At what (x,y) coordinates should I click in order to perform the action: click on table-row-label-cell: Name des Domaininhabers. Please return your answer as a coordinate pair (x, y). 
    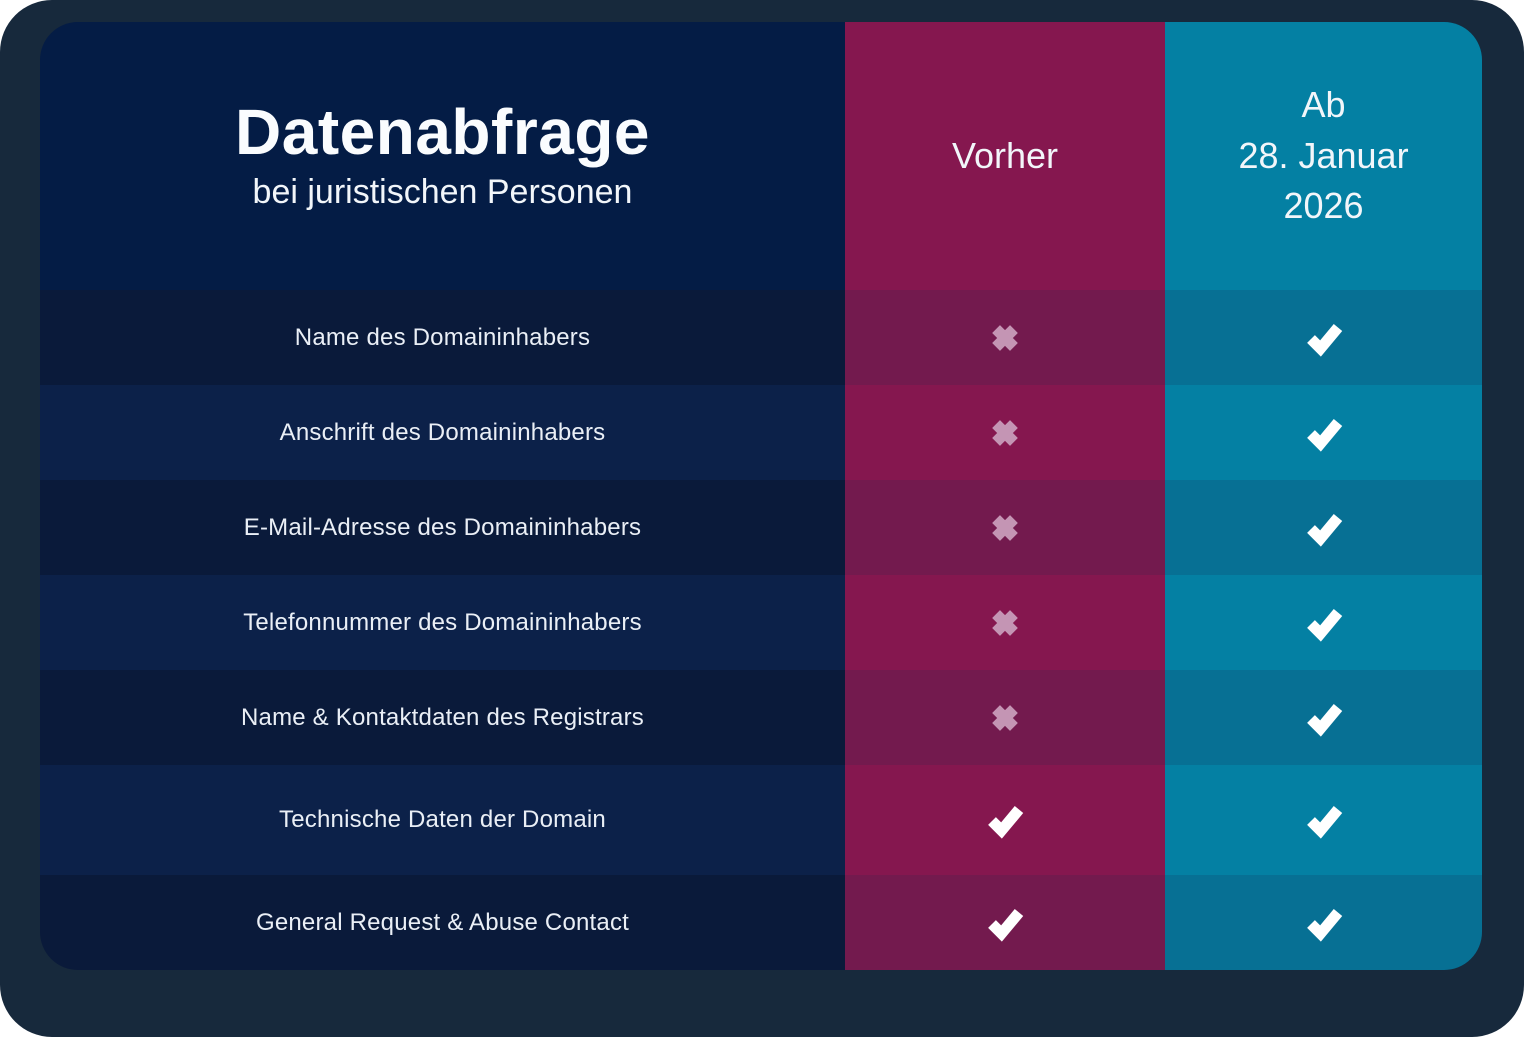
    Looking at the image, I should click on (442, 337).